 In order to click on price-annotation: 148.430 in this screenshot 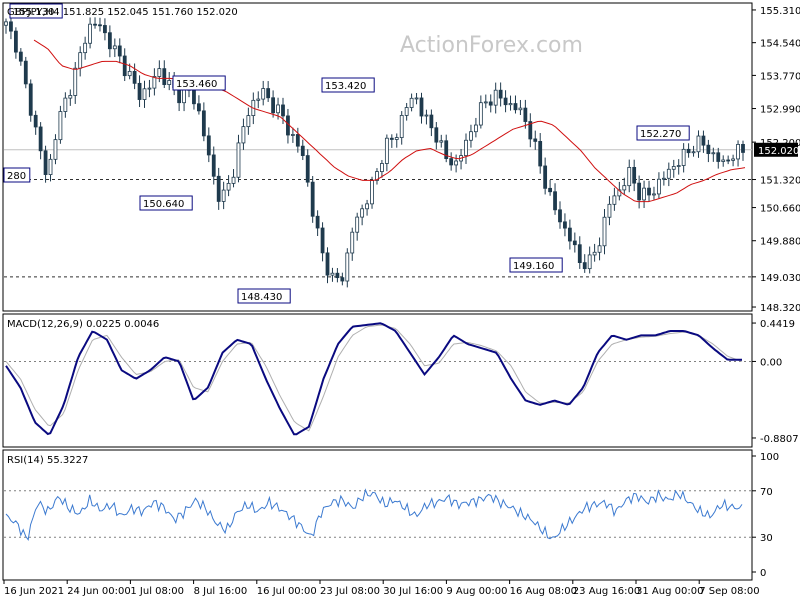, I will do `click(261, 297)`.